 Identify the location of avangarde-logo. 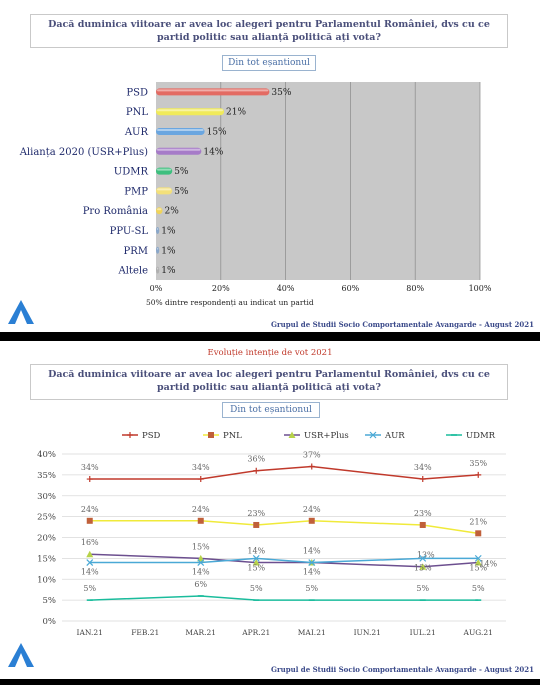
(21, 312).